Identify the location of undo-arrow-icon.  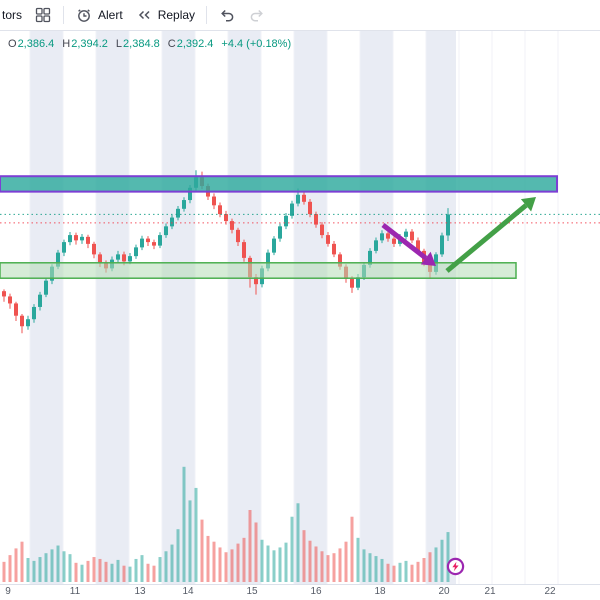
(227, 15).